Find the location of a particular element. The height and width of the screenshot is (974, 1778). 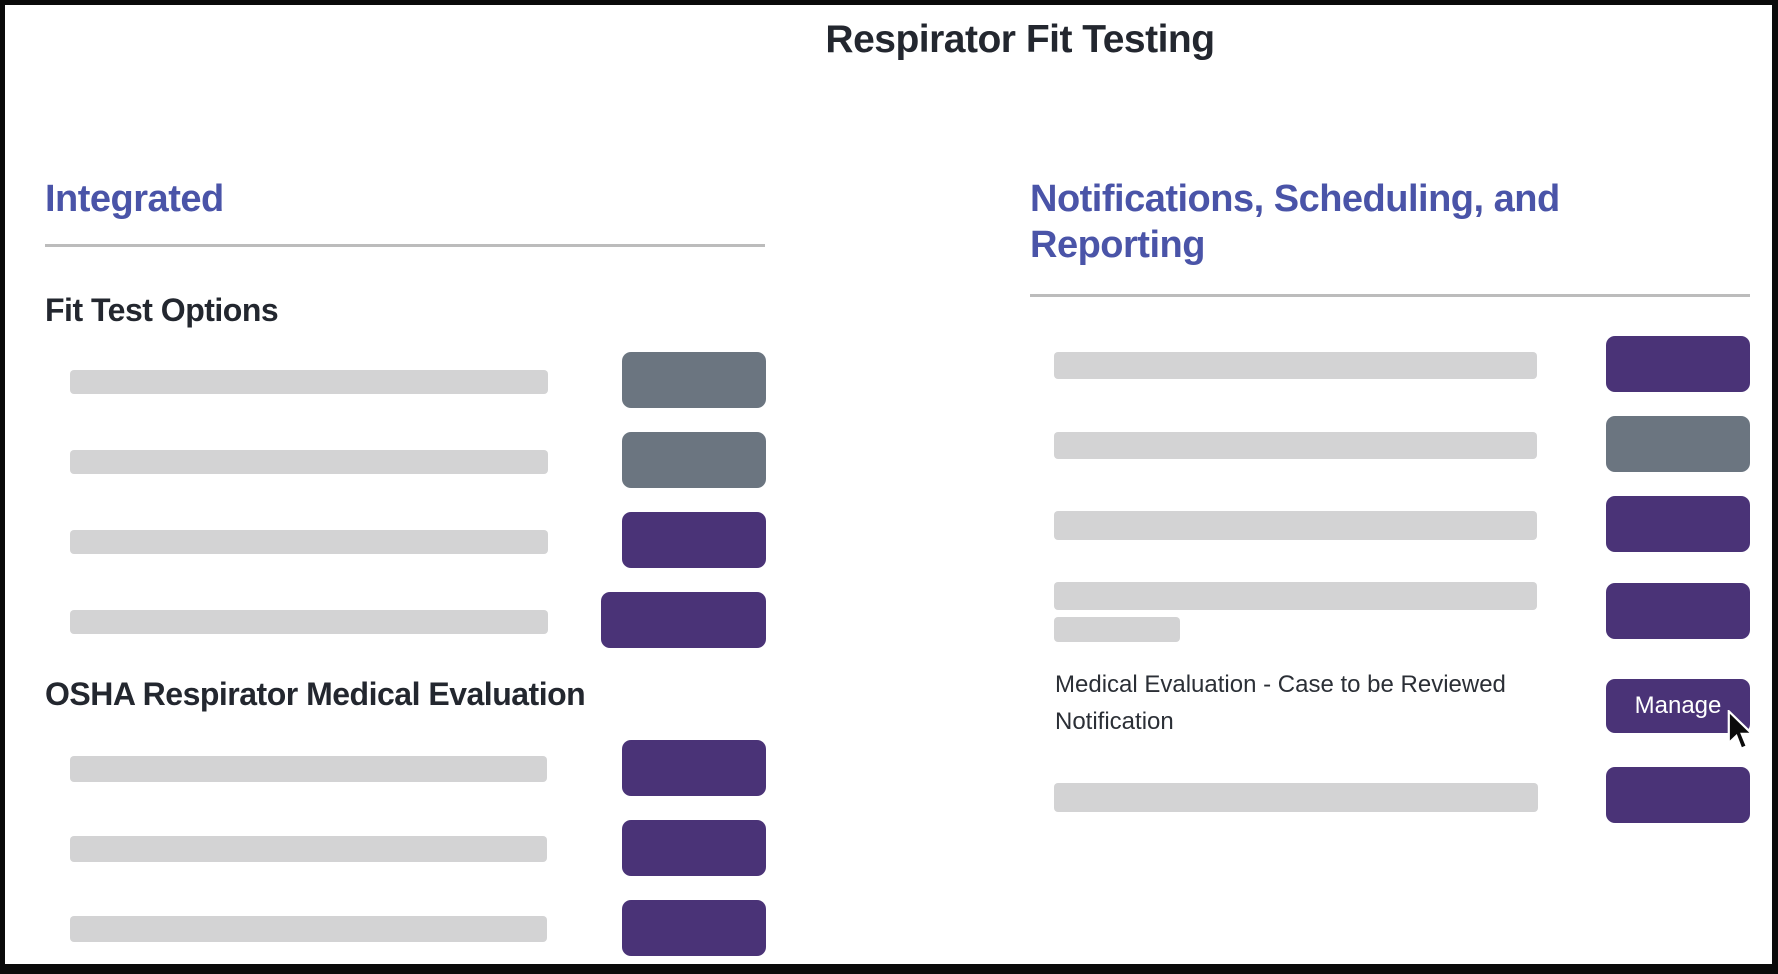

right-column-heading: Notifications, Scheduling, and Reporting is located at coordinates (1295, 222).